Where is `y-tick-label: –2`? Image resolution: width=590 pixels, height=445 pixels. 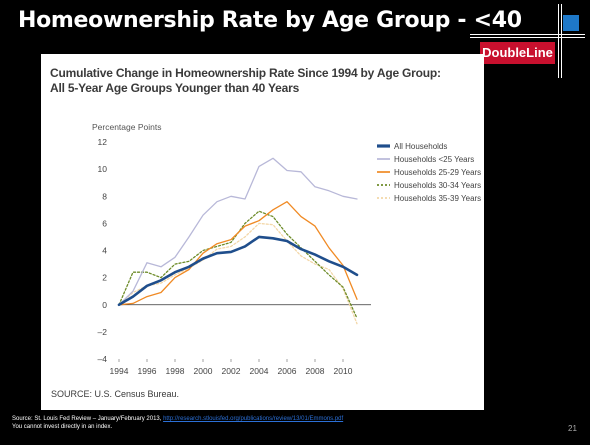
y-tick-label: –2 is located at coordinates (103, 332).